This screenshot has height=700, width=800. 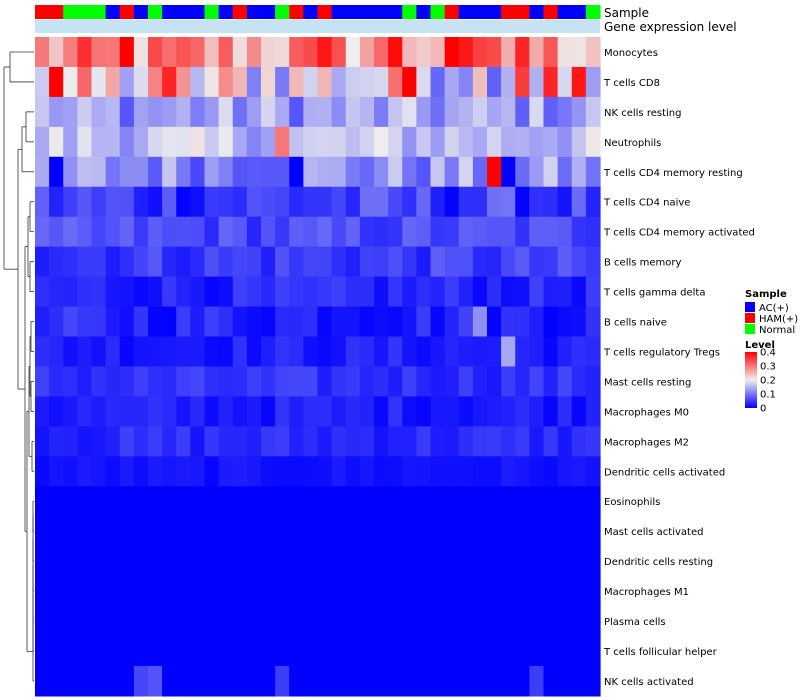 I want to click on row-label: Macrophages M2, so click(x=646, y=442).